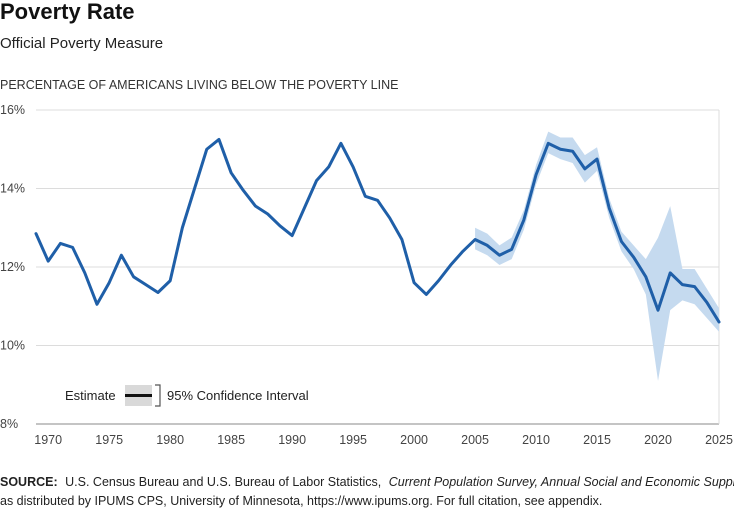  What do you see at coordinates (29, 482) in the screenshot?
I see `source-label: SOURCE:` at bounding box center [29, 482].